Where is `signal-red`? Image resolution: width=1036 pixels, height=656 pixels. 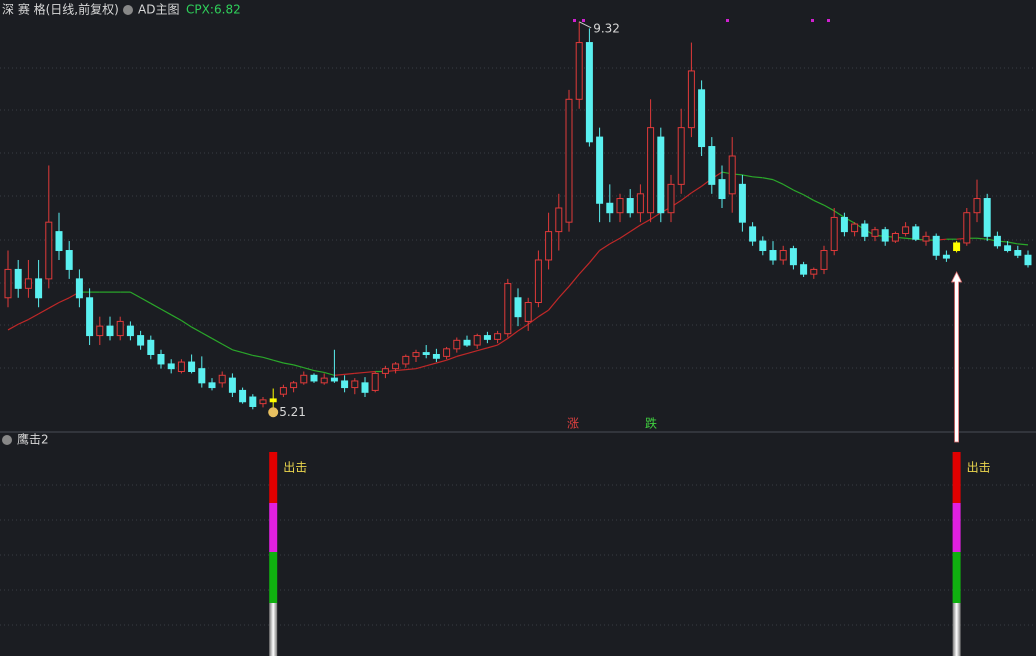
signal-red is located at coordinates (273, 477).